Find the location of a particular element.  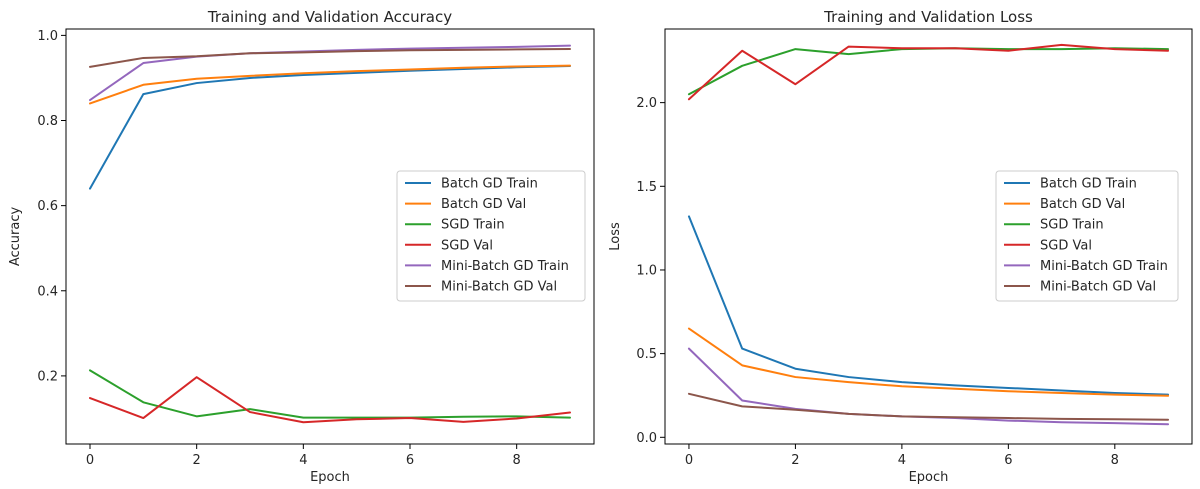

chart-title: Training and Validation Accuracy is located at coordinates (329, 17).